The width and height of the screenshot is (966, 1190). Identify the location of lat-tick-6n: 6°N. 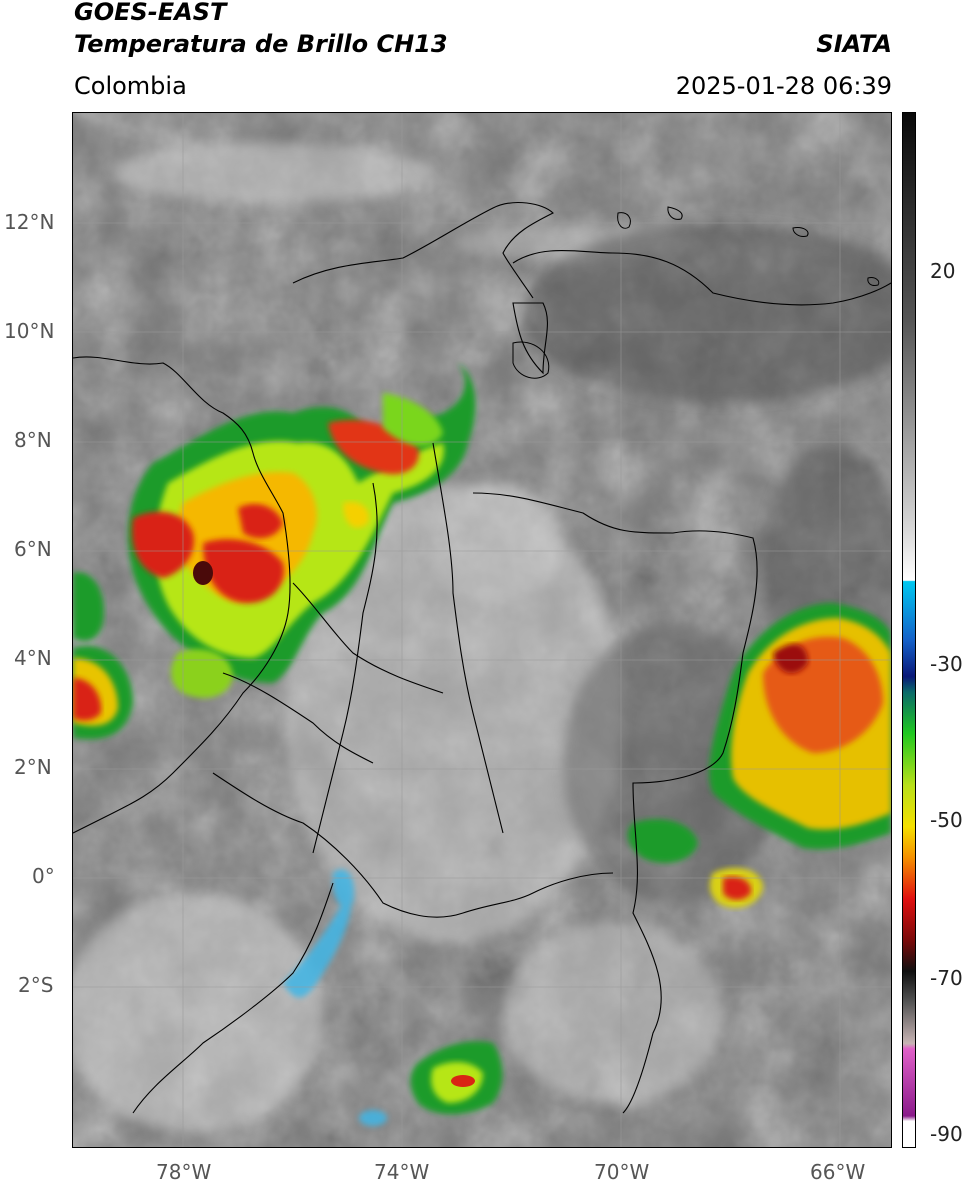
(33, 549).